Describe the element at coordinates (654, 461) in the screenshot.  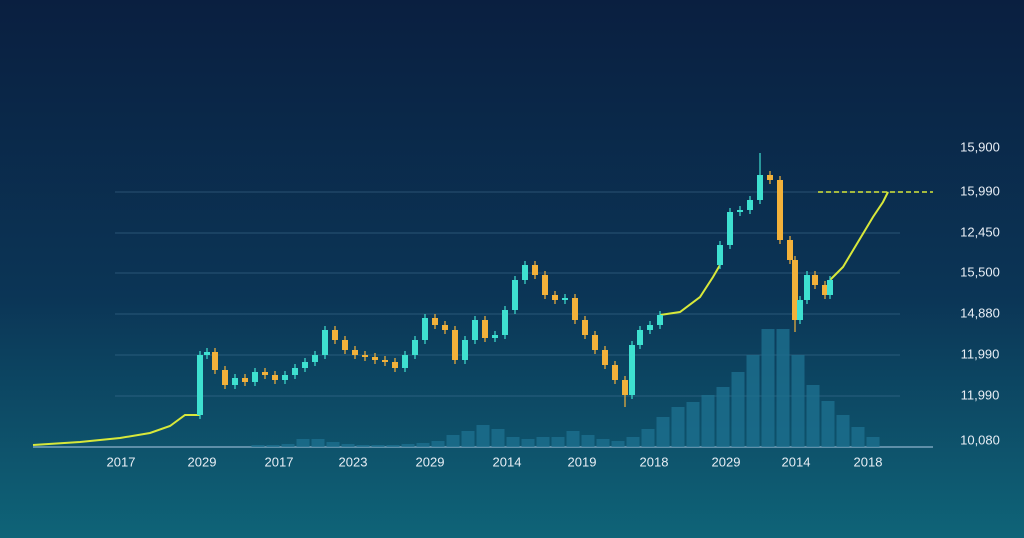
I see `x-tick-label: 2018` at that location.